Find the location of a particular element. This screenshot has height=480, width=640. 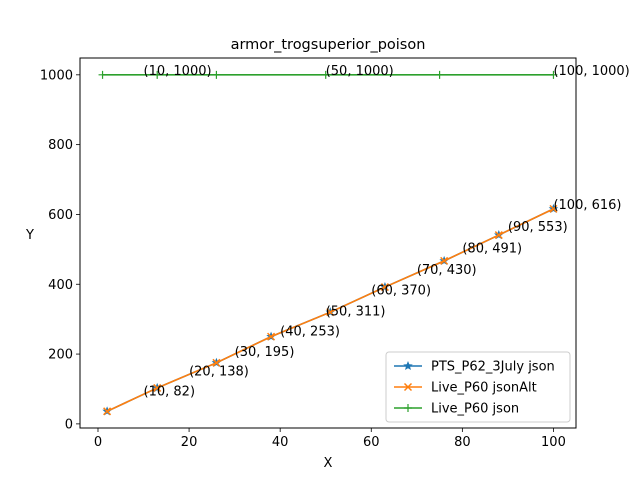

y-axis-label: Y is located at coordinates (29, 235).